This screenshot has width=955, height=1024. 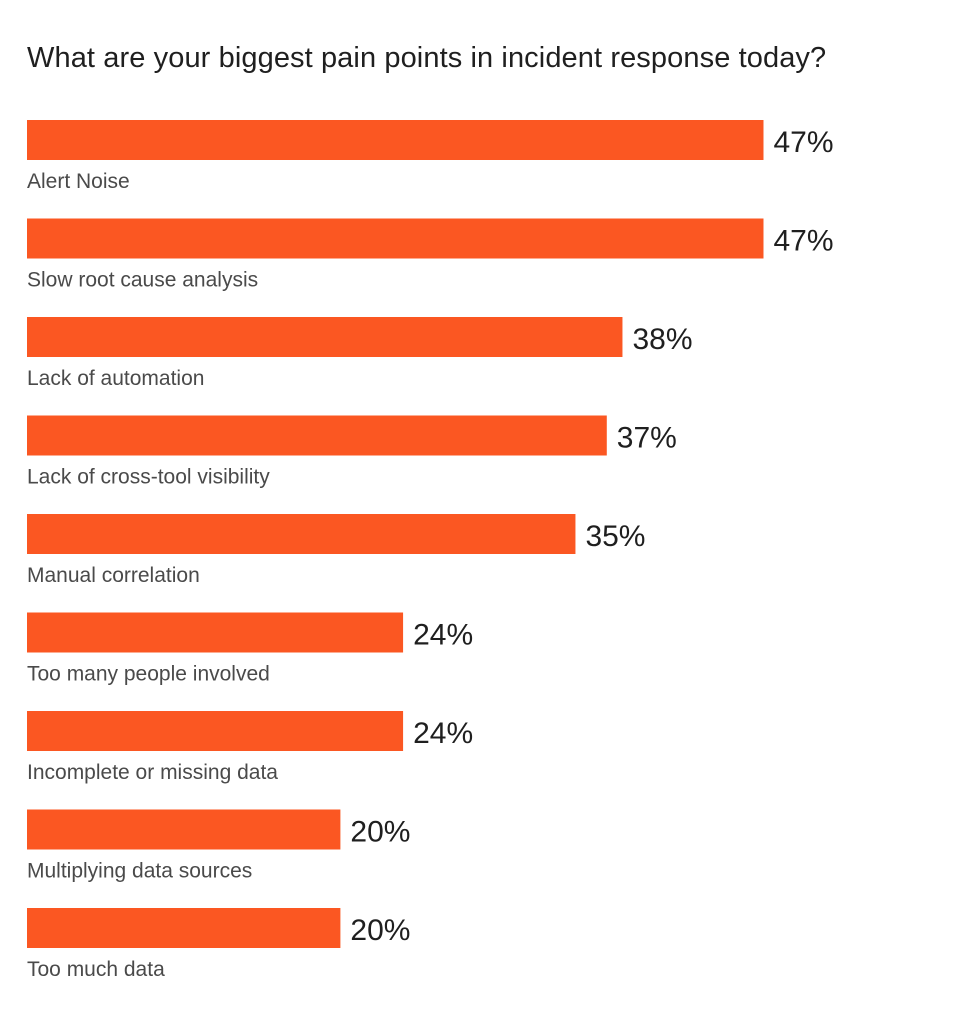 I want to click on category-label: Multiplying data sources, so click(x=139, y=871).